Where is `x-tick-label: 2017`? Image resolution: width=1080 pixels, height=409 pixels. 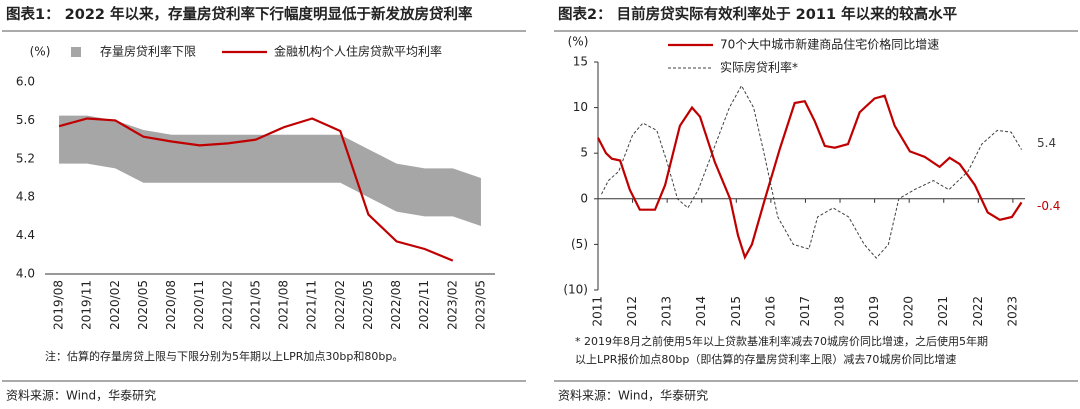
x-tick-label: 2017 is located at coordinates (805, 311).